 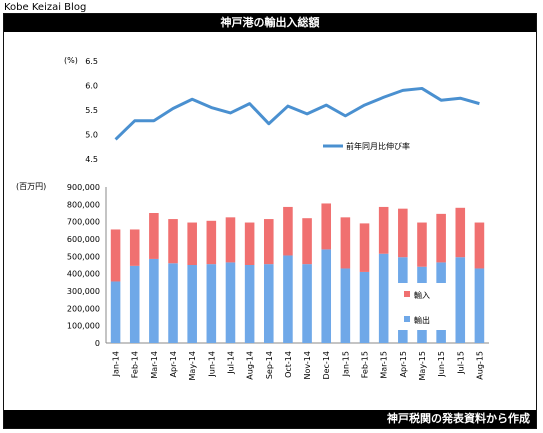 I want to click on x-tick-label: Mar-15, so click(x=384, y=365).